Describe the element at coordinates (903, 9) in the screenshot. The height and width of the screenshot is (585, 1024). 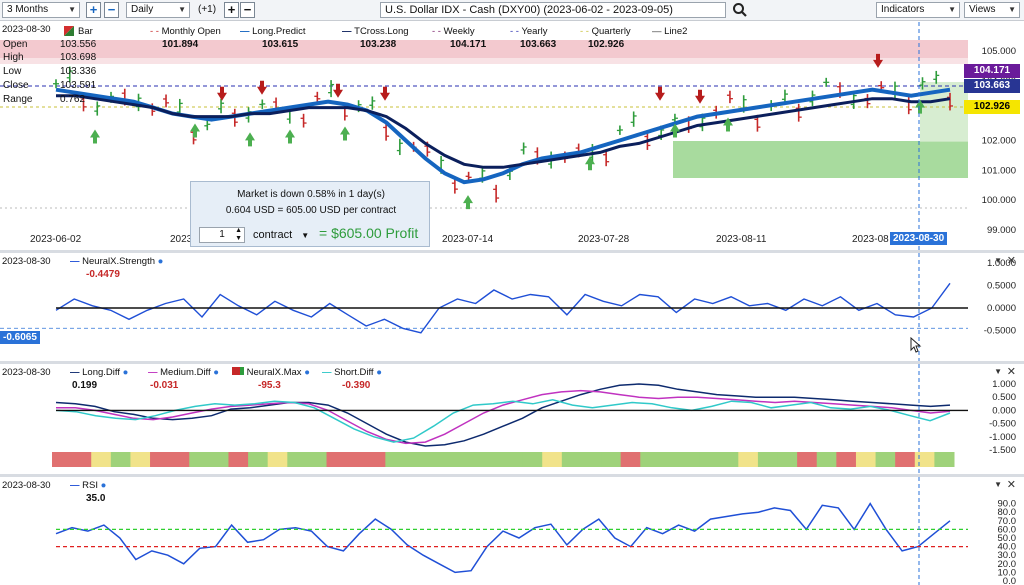
I see `indicators-label: Indicators` at that location.